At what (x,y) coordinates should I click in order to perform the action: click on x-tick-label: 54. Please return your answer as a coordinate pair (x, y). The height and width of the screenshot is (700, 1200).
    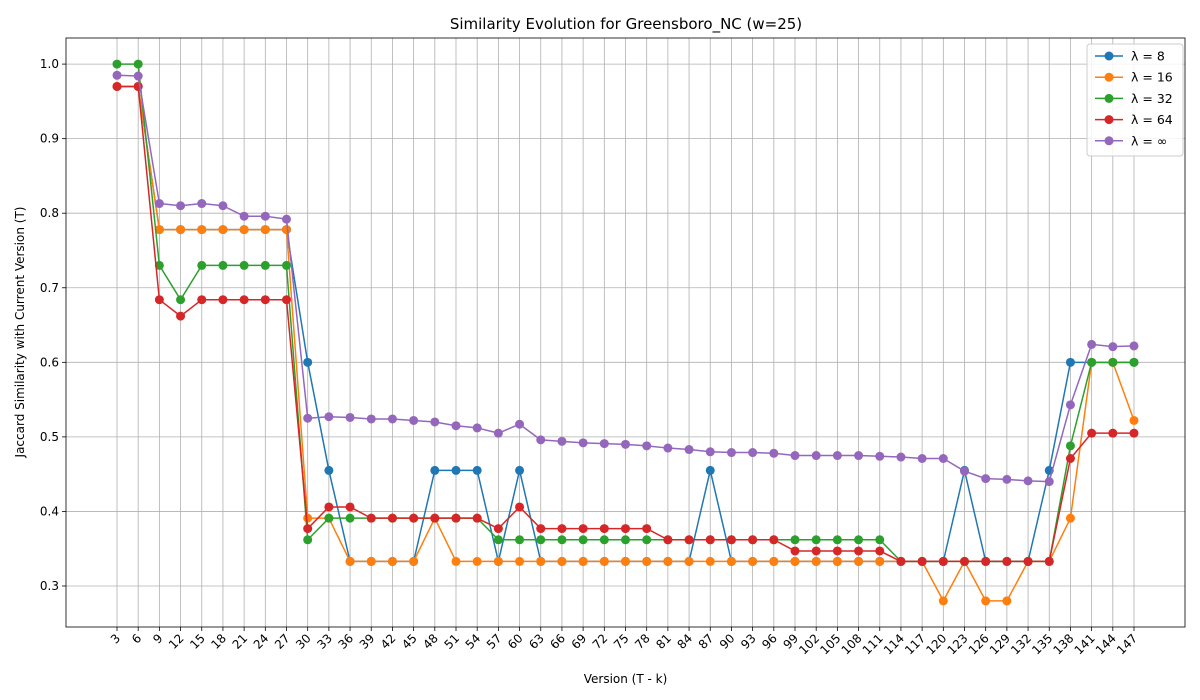
    Looking at the image, I should click on (473, 641).